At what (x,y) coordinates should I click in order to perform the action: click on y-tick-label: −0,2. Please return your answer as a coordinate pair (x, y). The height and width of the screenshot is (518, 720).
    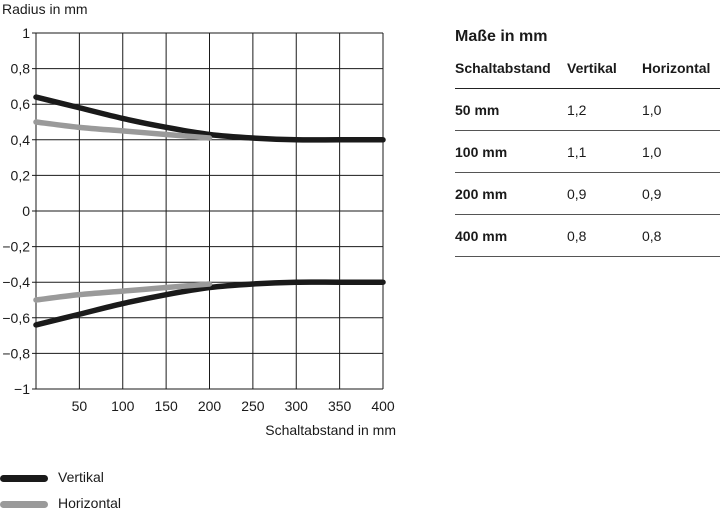
    Looking at the image, I should click on (16, 247).